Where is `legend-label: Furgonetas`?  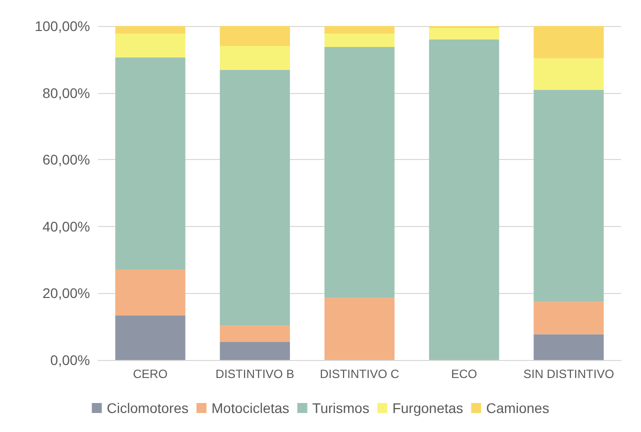 legend-label: Furgonetas is located at coordinates (428, 408).